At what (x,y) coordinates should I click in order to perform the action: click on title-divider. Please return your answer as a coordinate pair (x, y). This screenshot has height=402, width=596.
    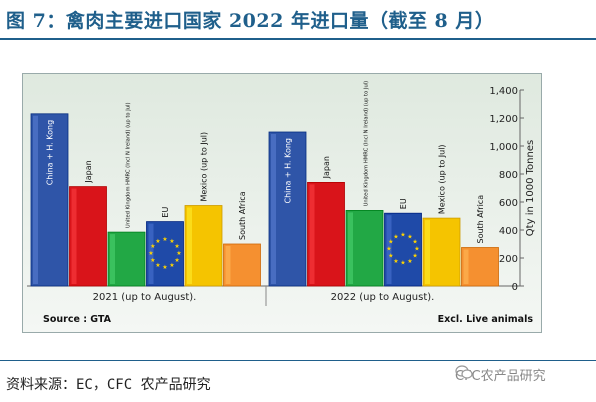
    Looking at the image, I should click on (298, 39).